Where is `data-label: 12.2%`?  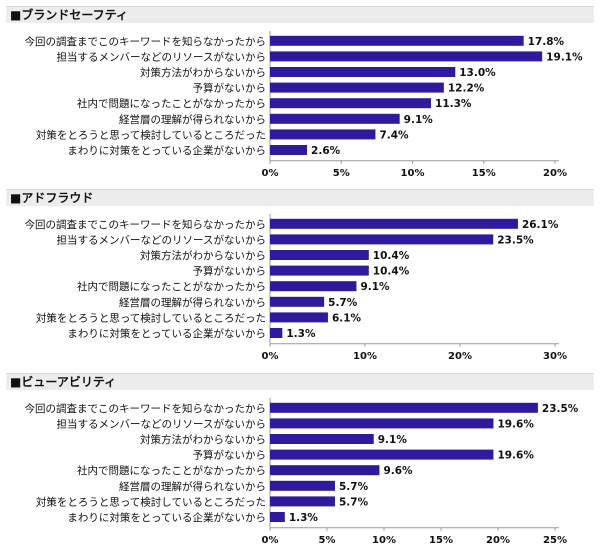 data-label: 12.2% is located at coordinates (466, 89).